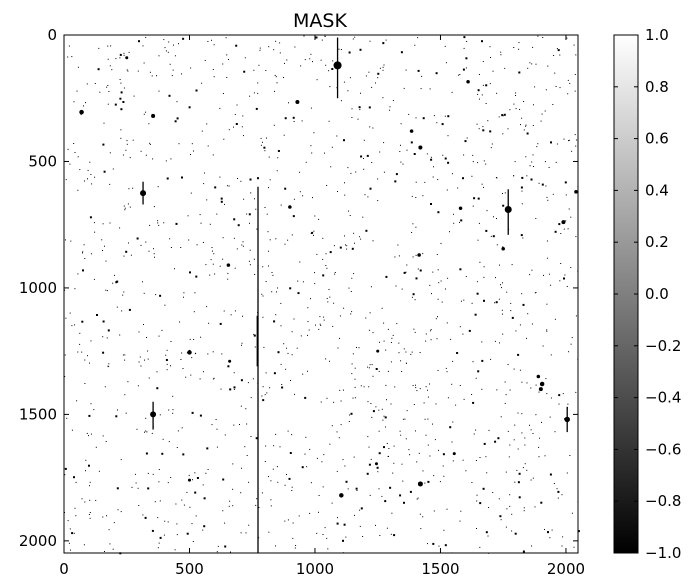 Image resolution: width=691 pixels, height=582 pixels. Describe the element at coordinates (320, 21) in the screenshot. I see `chart-title: MASK` at that location.